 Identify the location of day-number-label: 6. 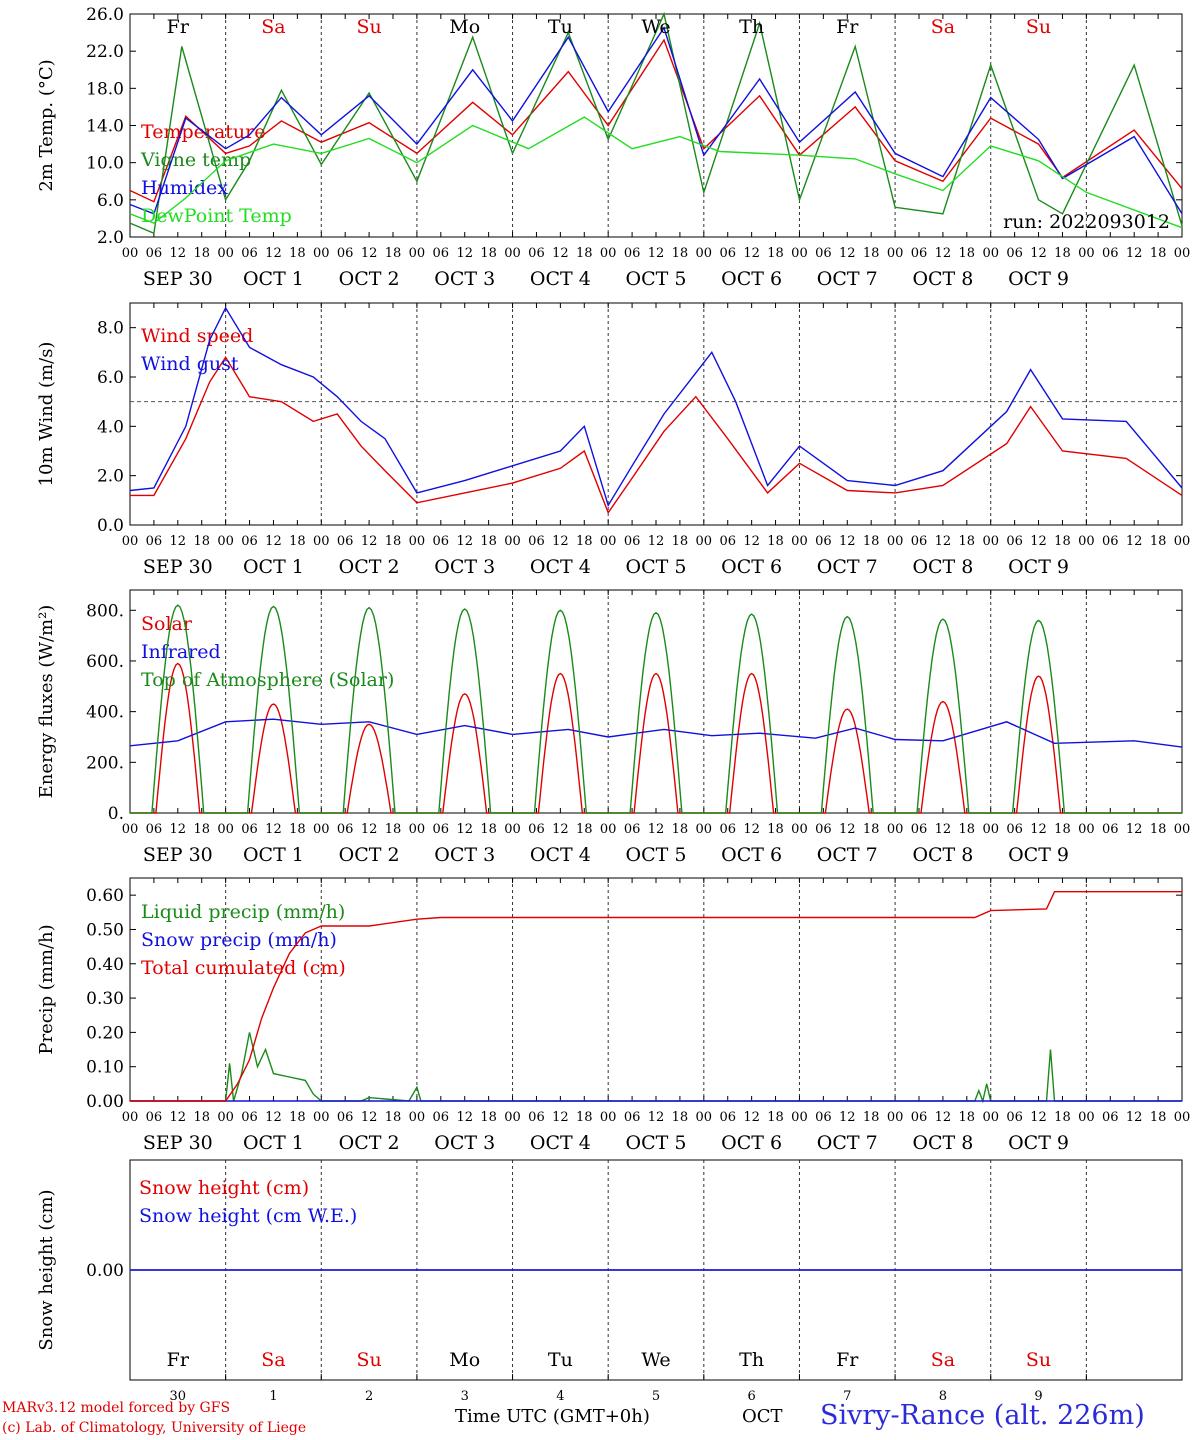
(751, 1396).